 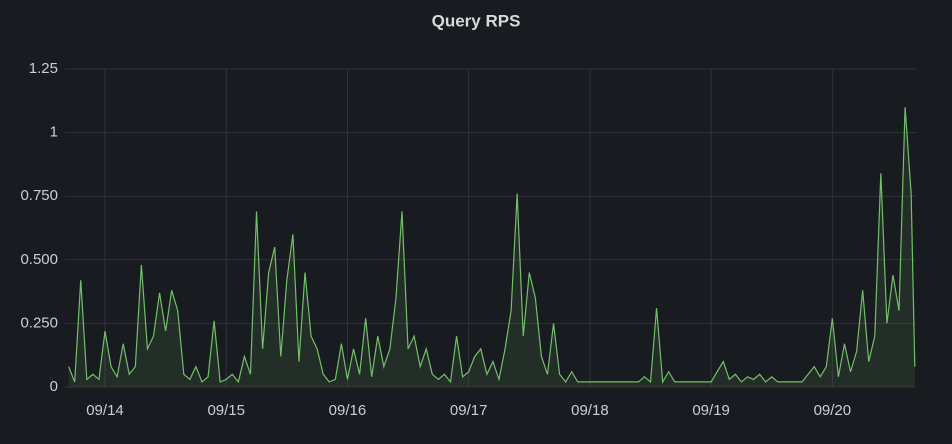 I want to click on y-tick-label: 0.500, so click(x=39, y=259).